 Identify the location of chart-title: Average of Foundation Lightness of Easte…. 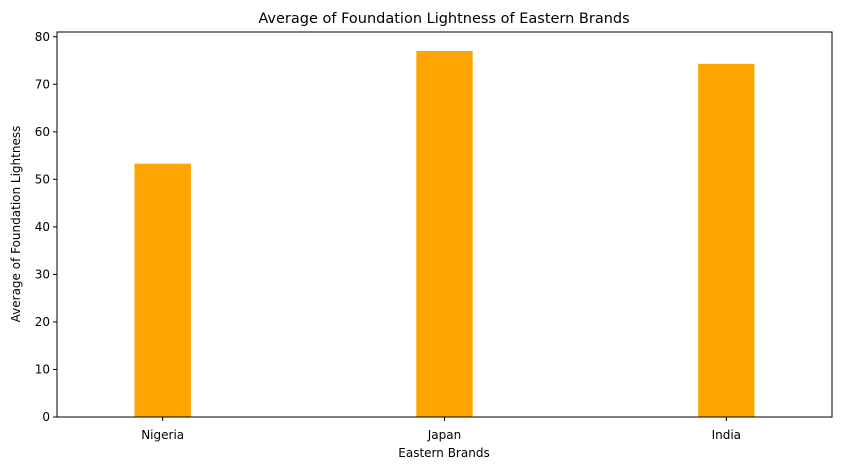
(443, 19).